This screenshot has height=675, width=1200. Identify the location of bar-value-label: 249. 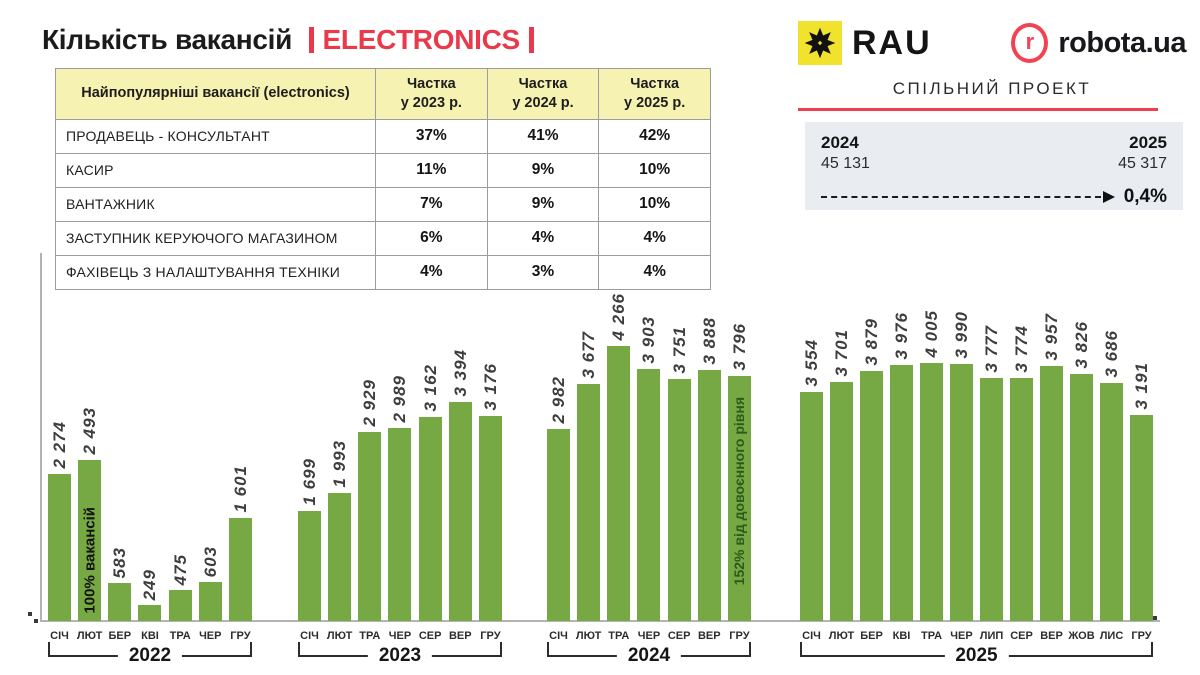
(150, 584).